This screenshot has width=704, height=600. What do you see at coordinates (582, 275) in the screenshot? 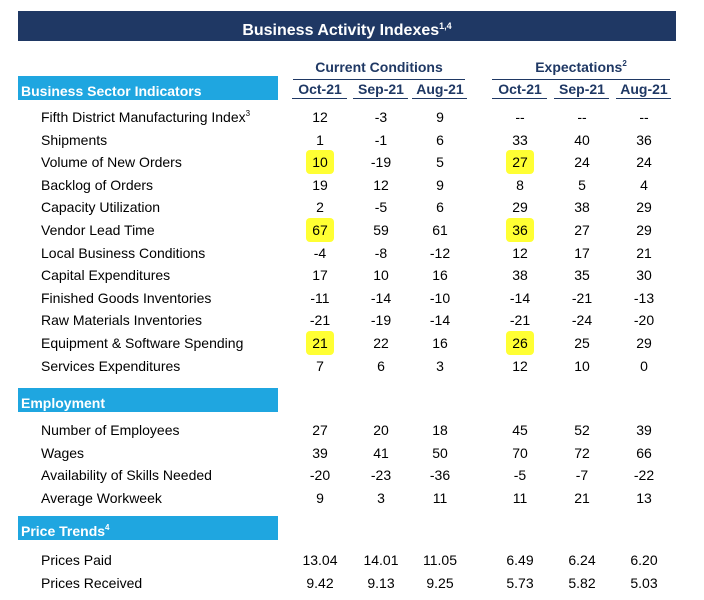
I see `table-cell: 35` at bounding box center [582, 275].